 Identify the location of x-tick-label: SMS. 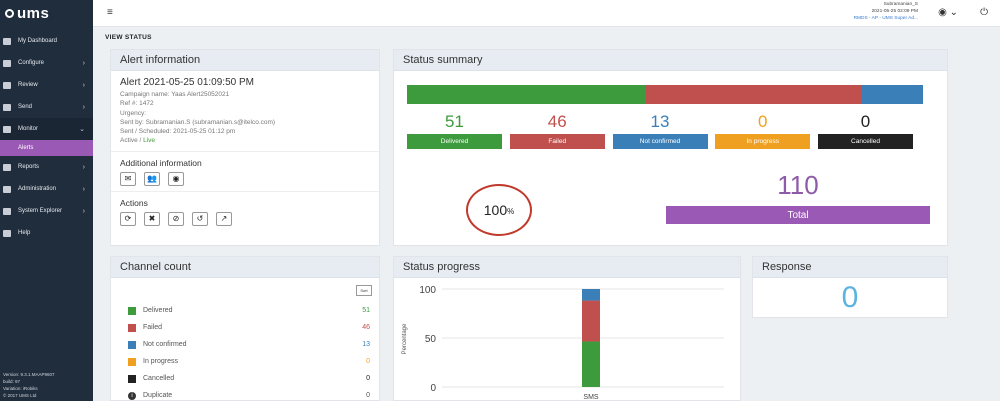
(591, 397).